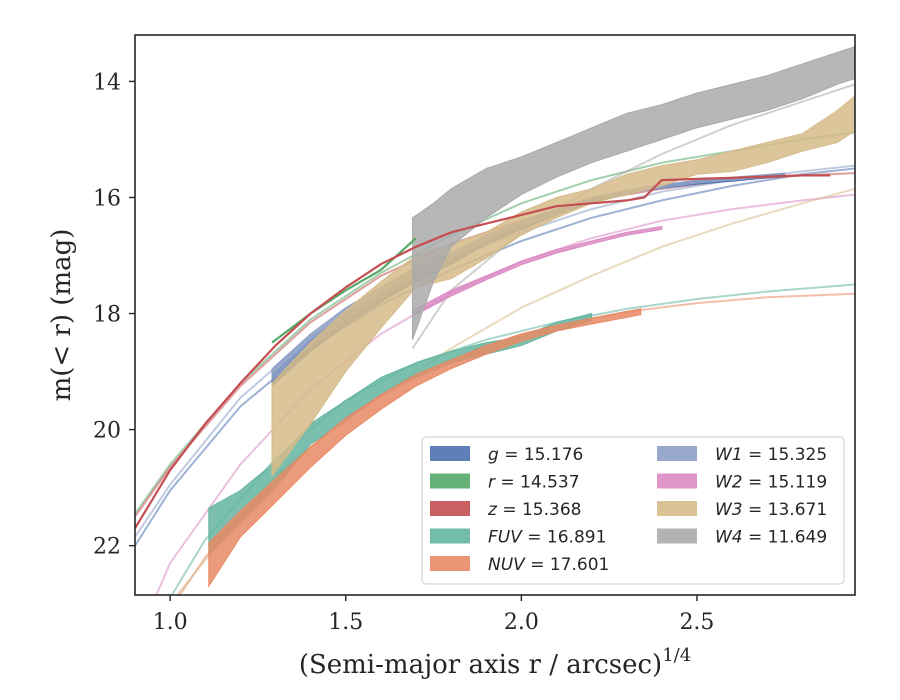 The height and width of the screenshot is (700, 900). I want to click on x-axis: 1.0 1.5 2.0 2.5, so click(433, 615).